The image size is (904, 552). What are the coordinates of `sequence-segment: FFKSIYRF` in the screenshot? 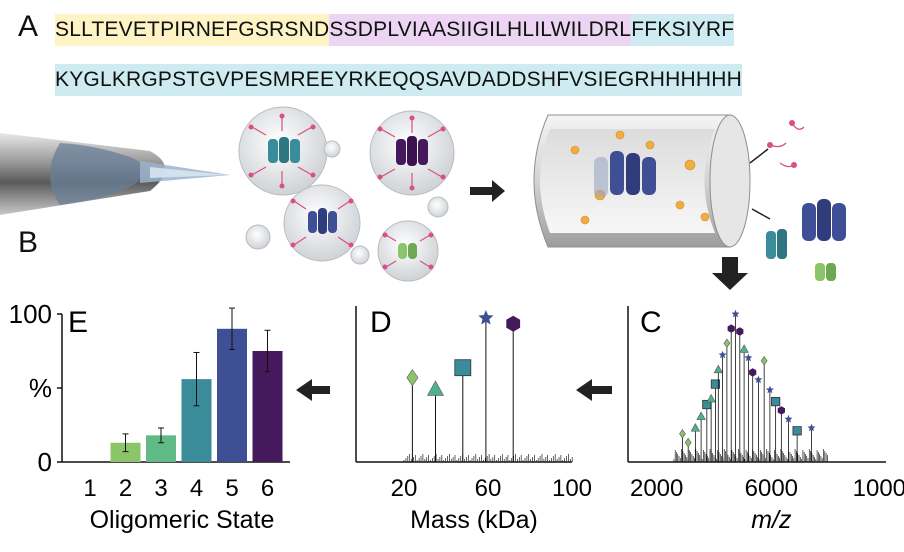 It's located at (683, 30).